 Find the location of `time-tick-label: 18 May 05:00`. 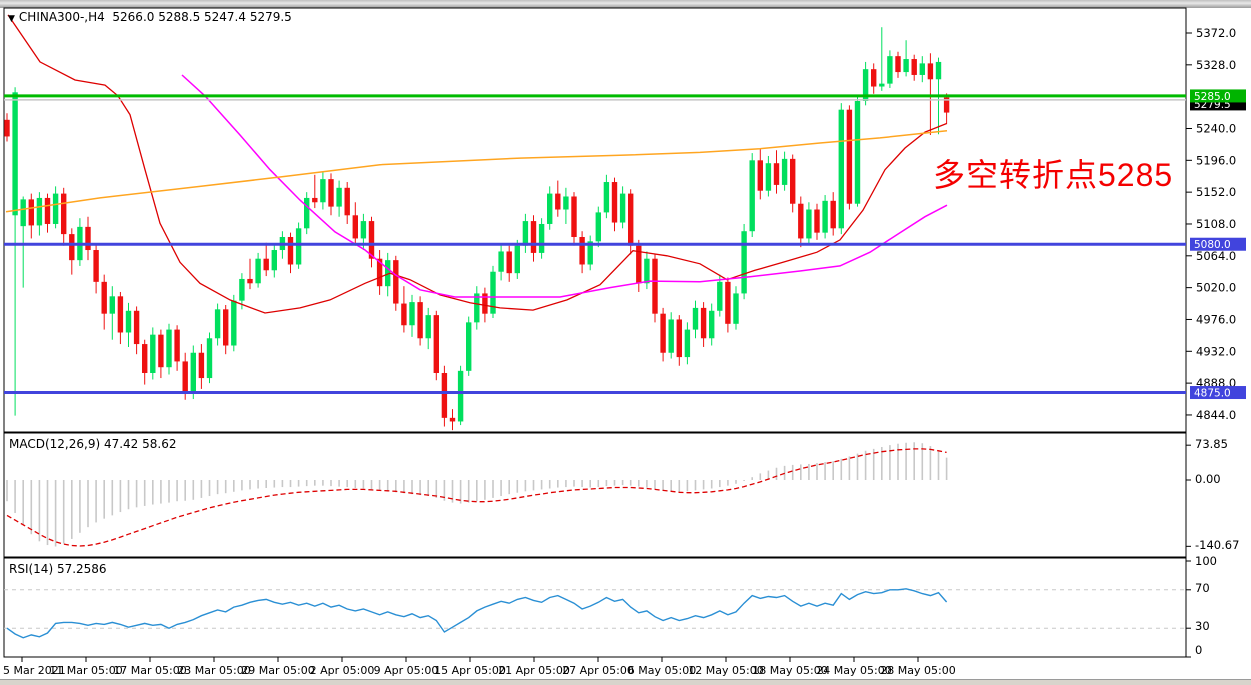

time-tick-label: 18 May 05:00 is located at coordinates (789, 670).